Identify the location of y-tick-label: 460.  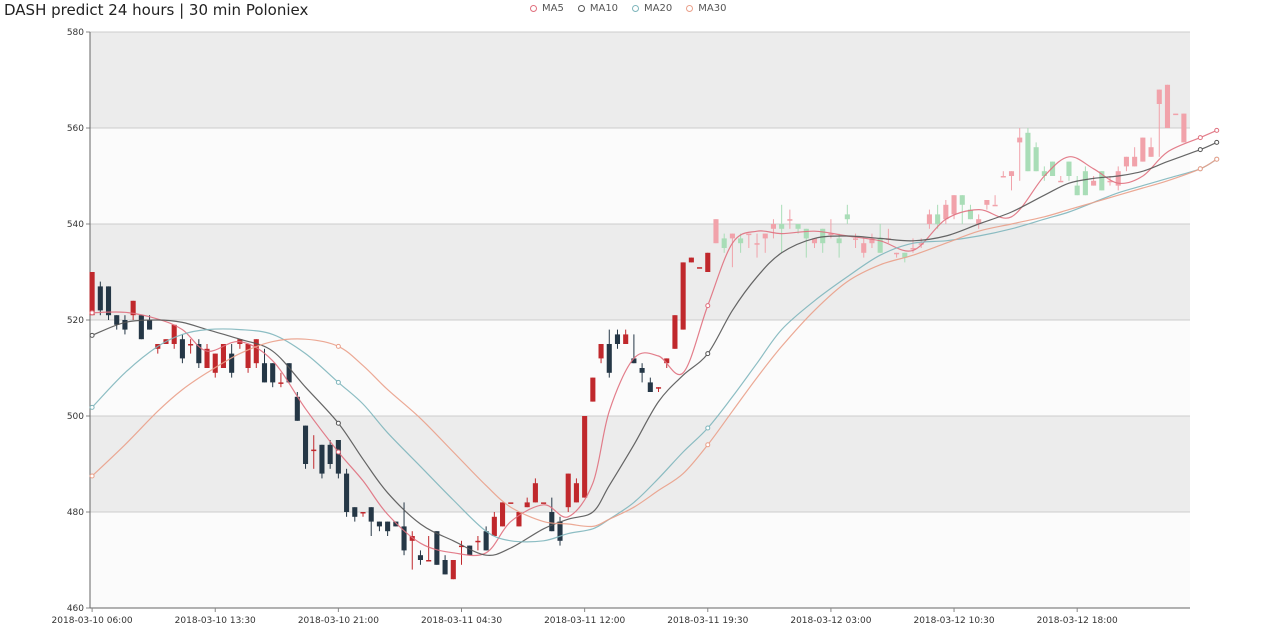
(75, 609).